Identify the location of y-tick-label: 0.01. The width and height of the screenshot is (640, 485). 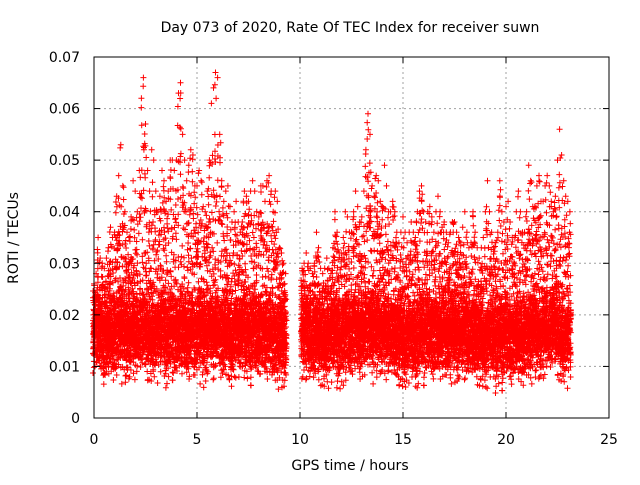
(64, 367).